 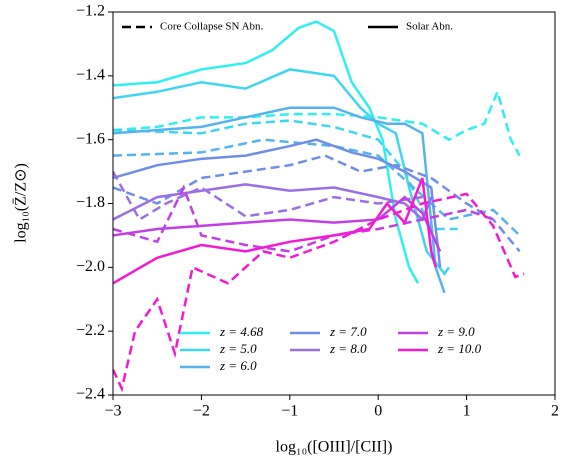 I want to click on y-tick-label: −1.8, so click(x=90, y=202).